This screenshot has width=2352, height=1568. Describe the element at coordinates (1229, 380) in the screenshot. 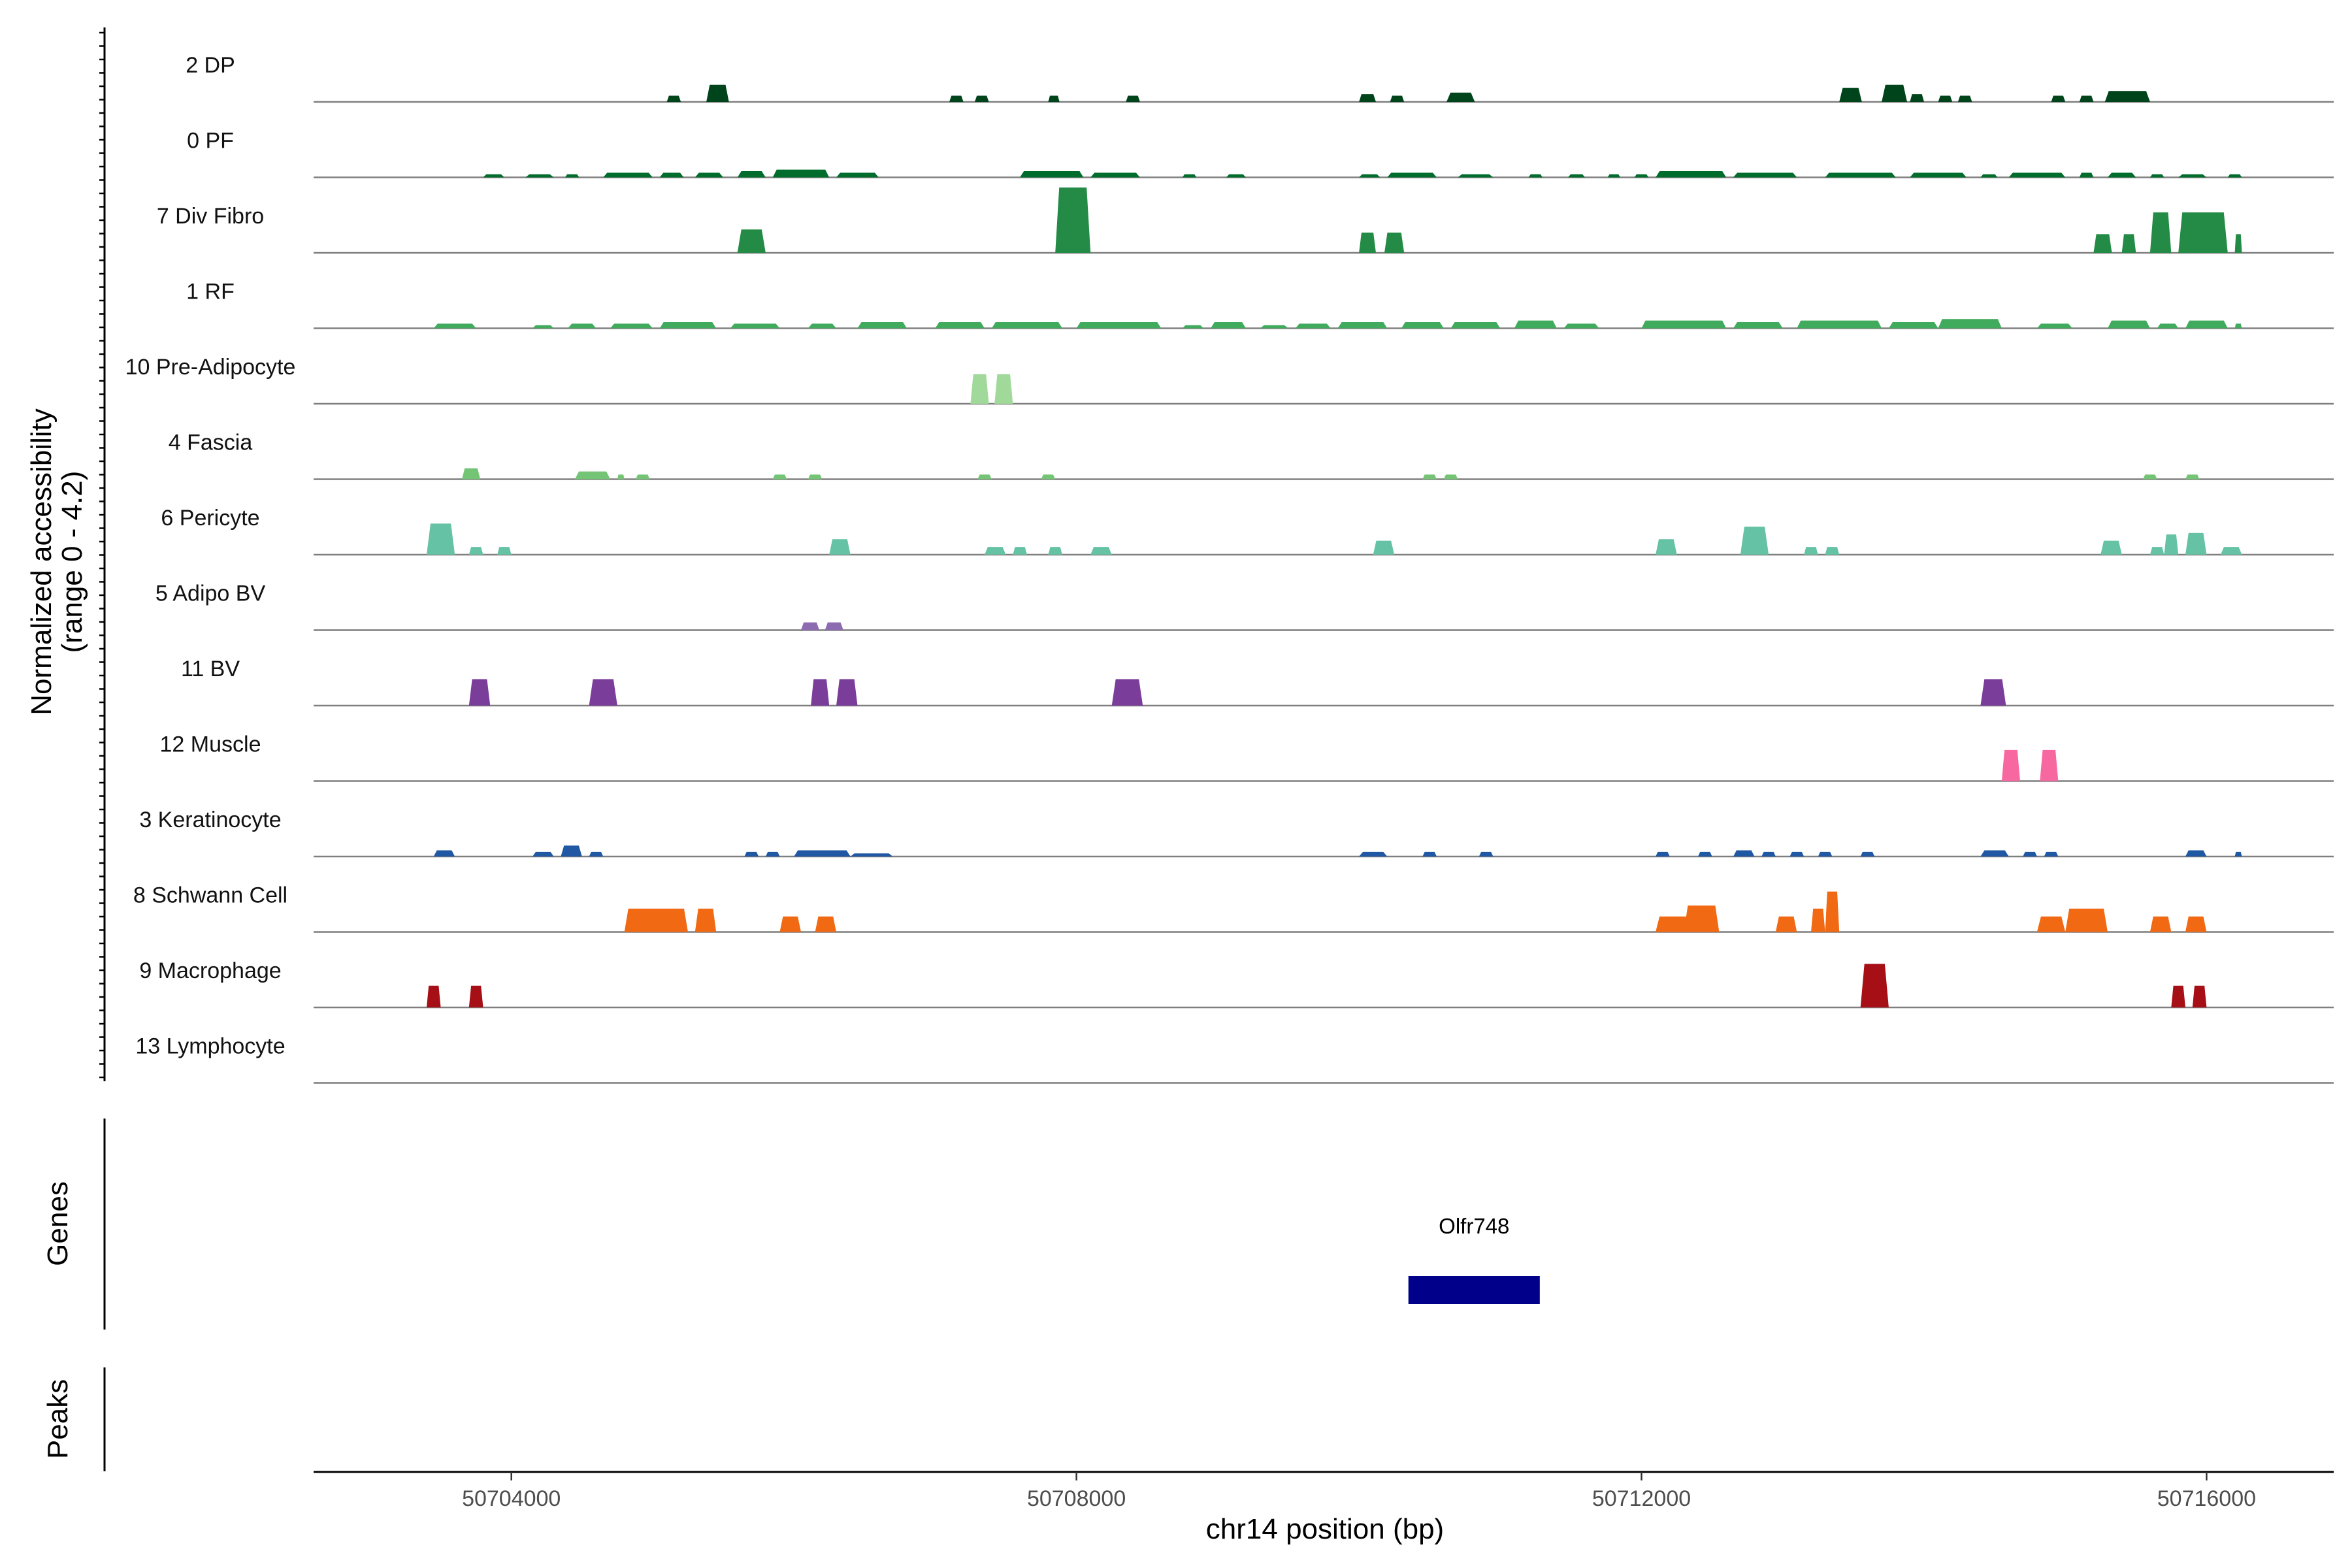

I see `track-5: 10 Pre-Adipocyte` at that location.